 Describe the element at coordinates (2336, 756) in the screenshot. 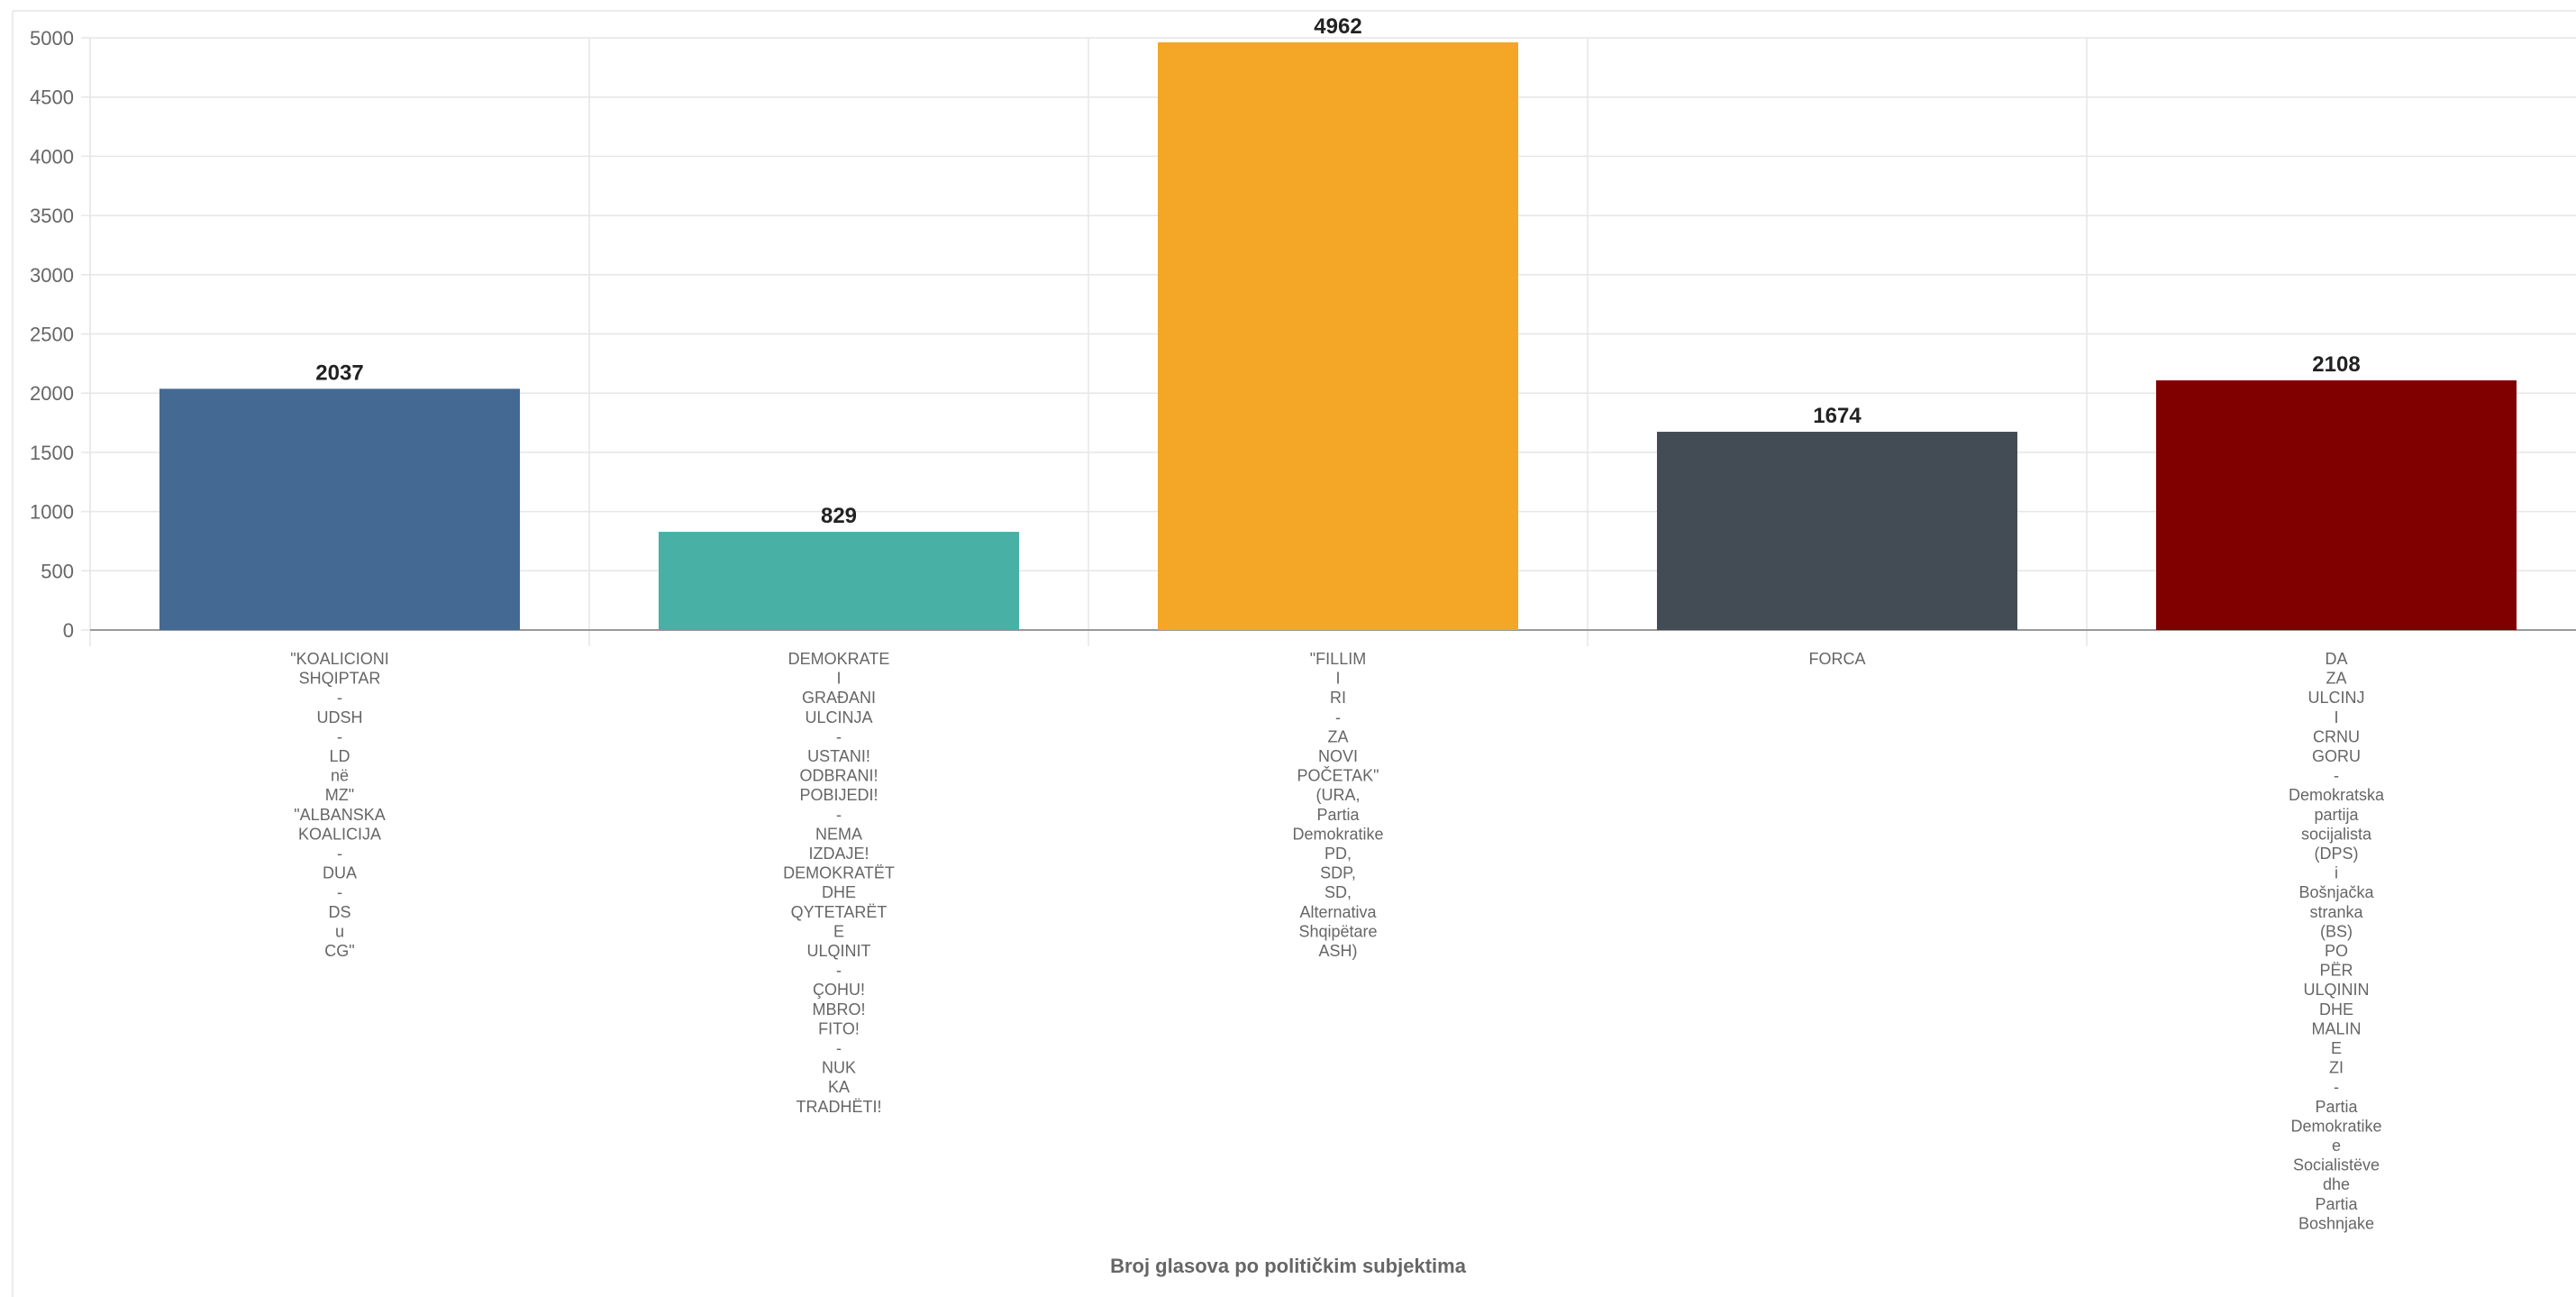

I see `x-tick-label-line: GORU` at that location.